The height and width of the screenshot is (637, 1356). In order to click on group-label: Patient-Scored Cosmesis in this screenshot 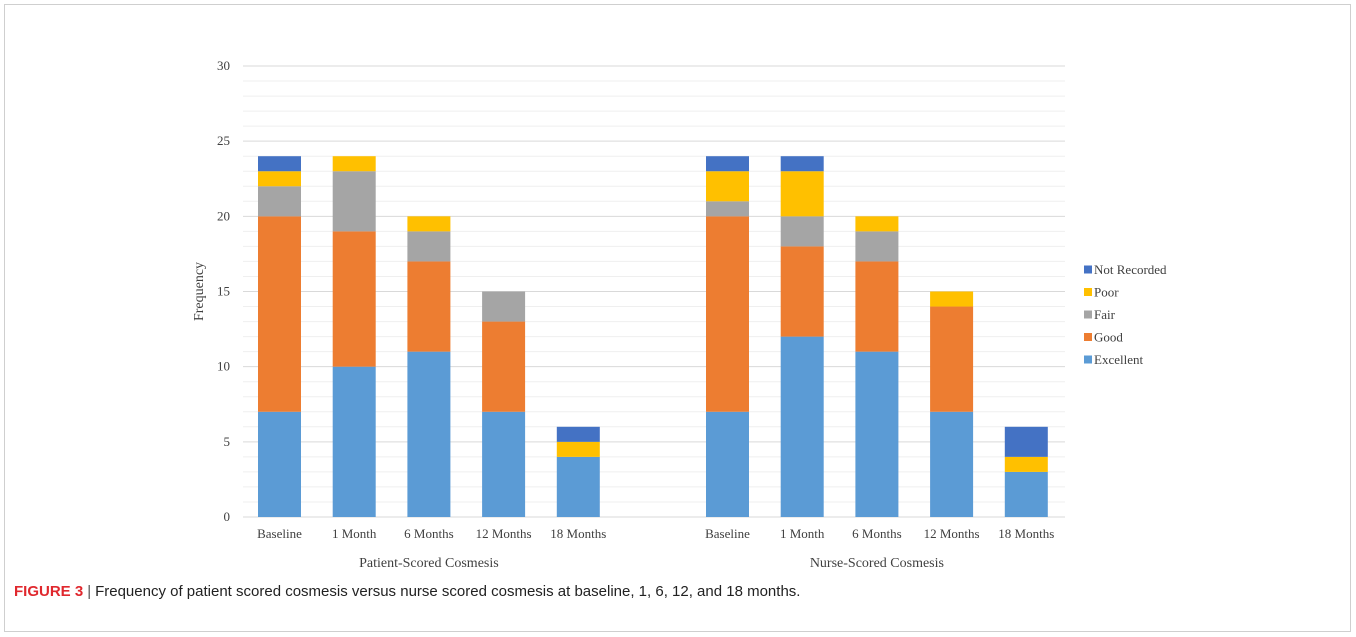, I will do `click(429, 563)`.